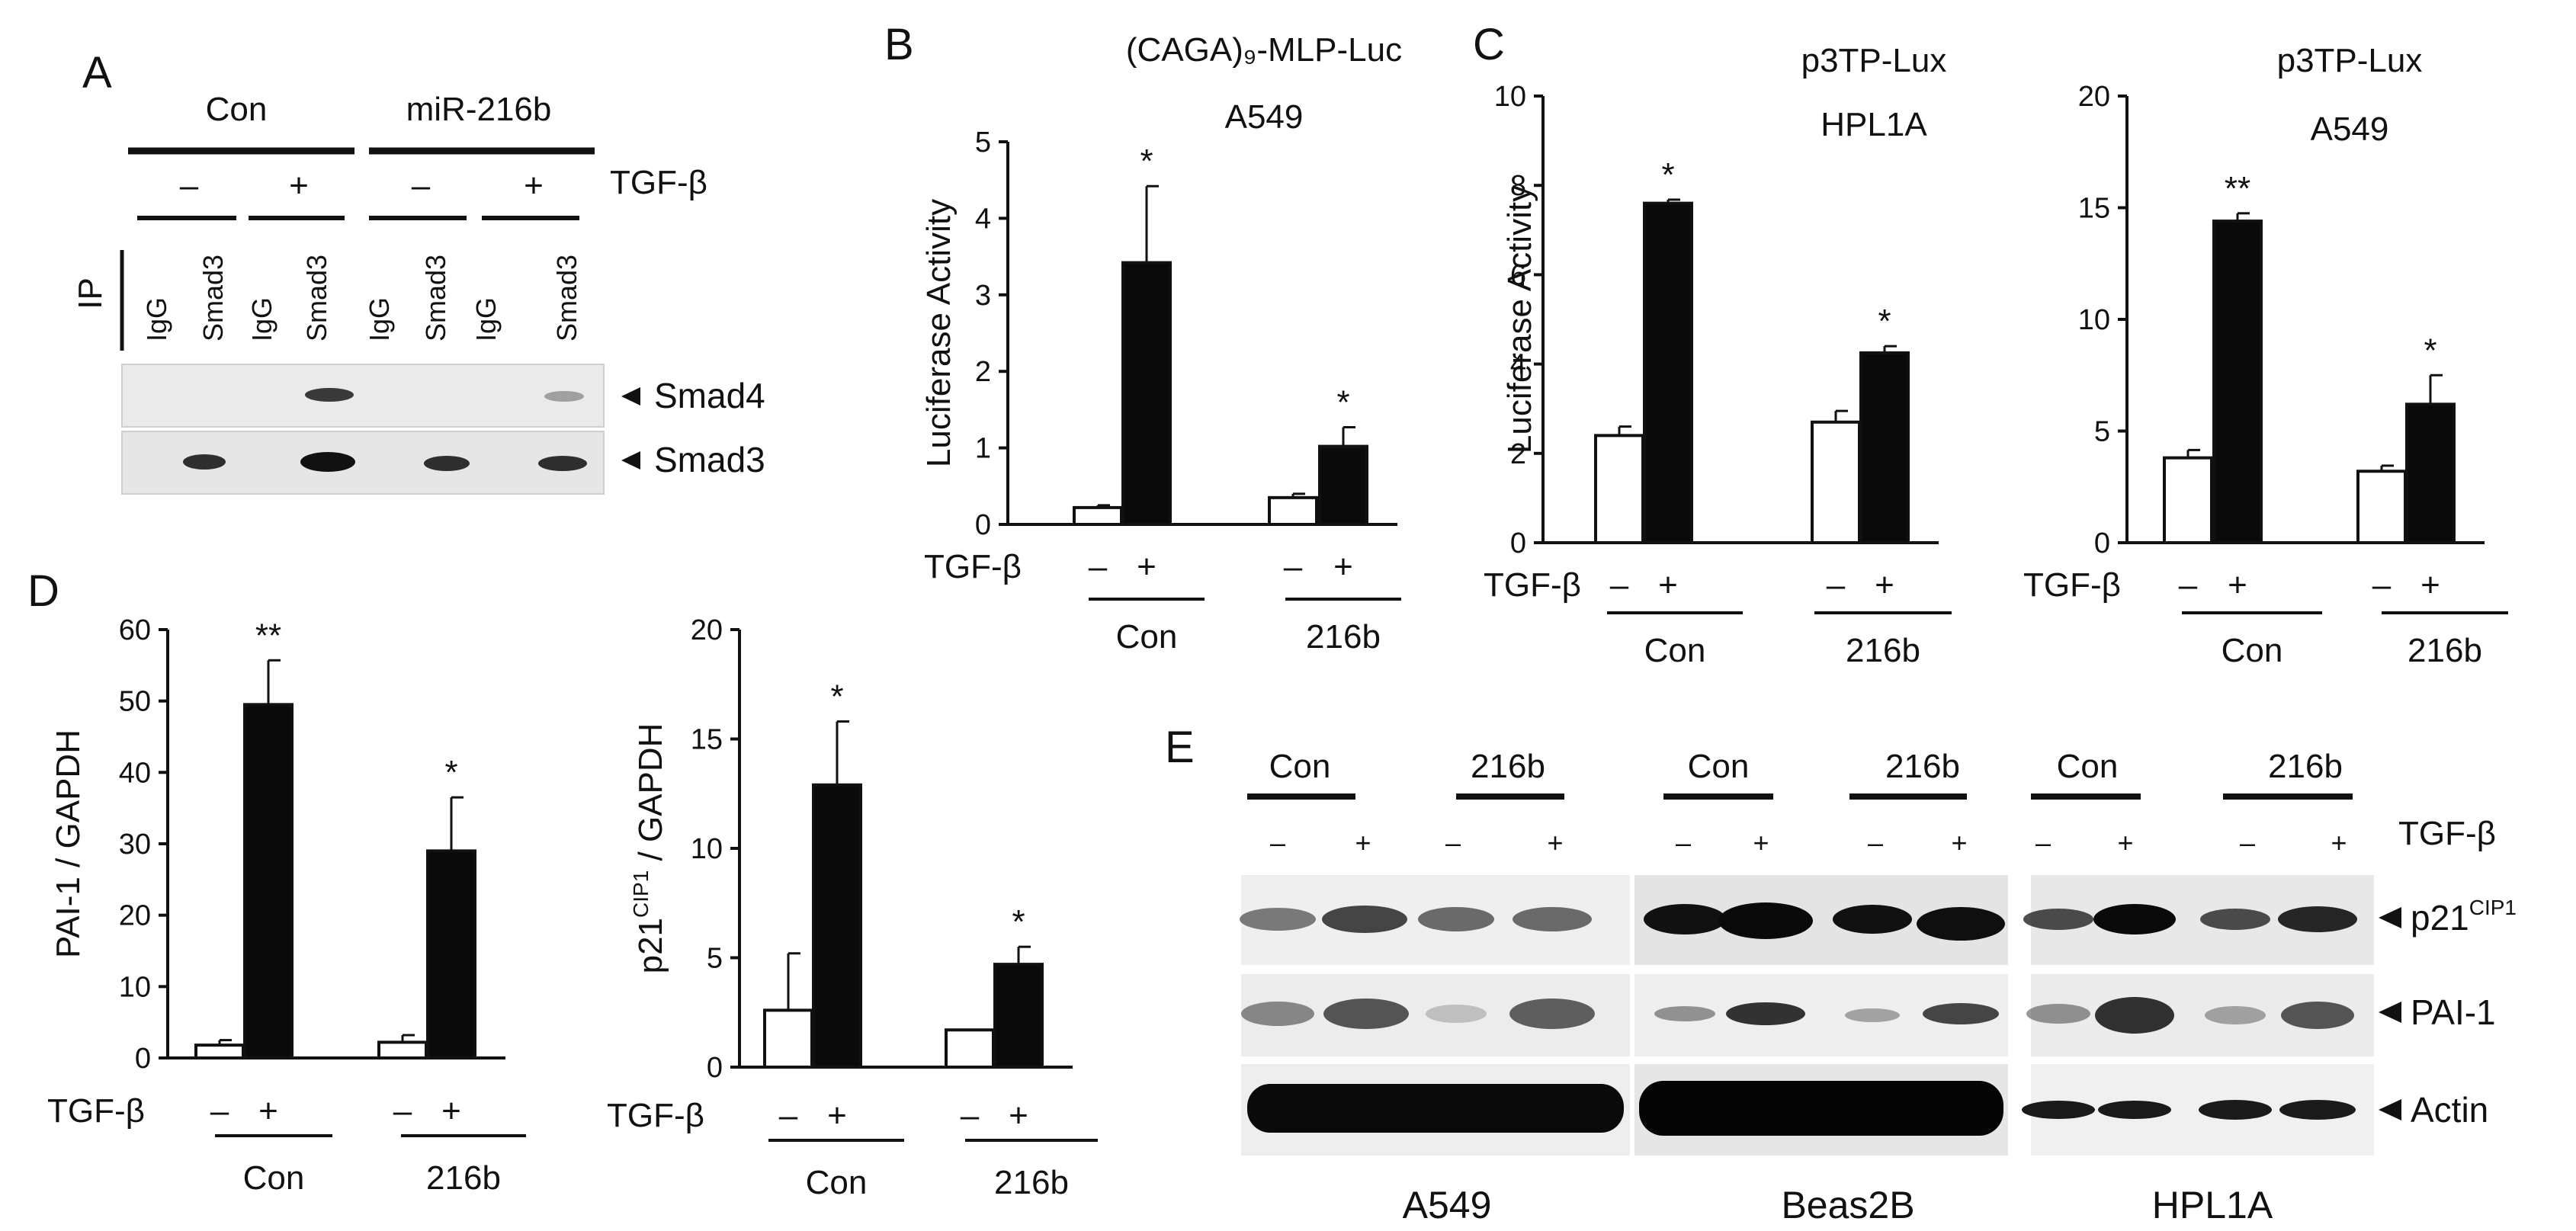  I want to click on y-tick-label: 5, so click(983, 143).